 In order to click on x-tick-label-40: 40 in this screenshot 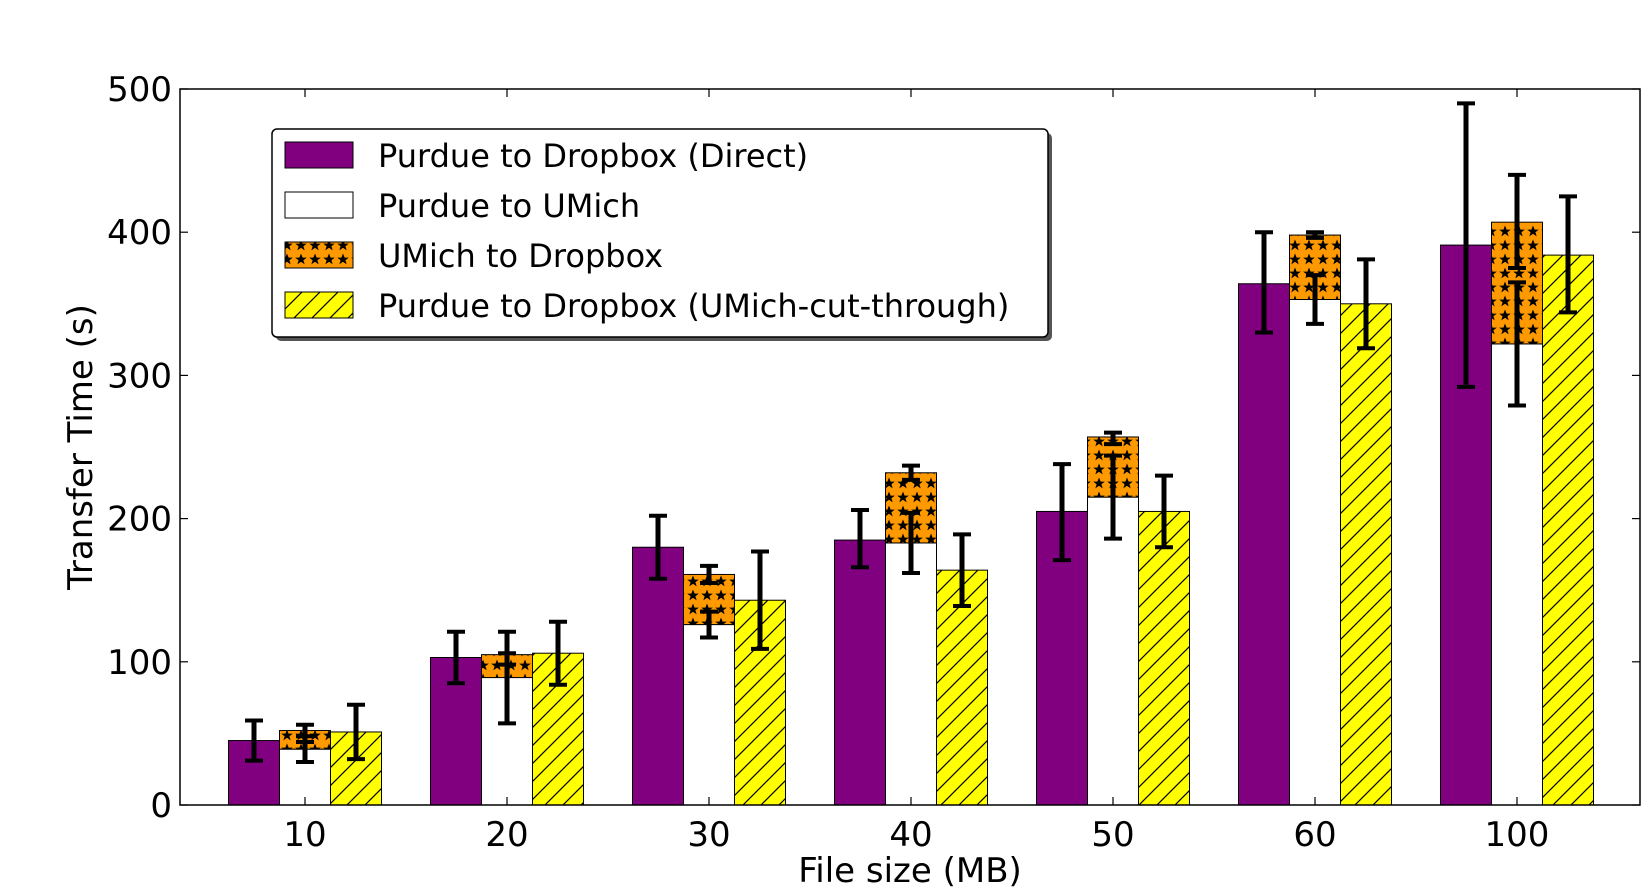, I will do `click(910, 835)`.